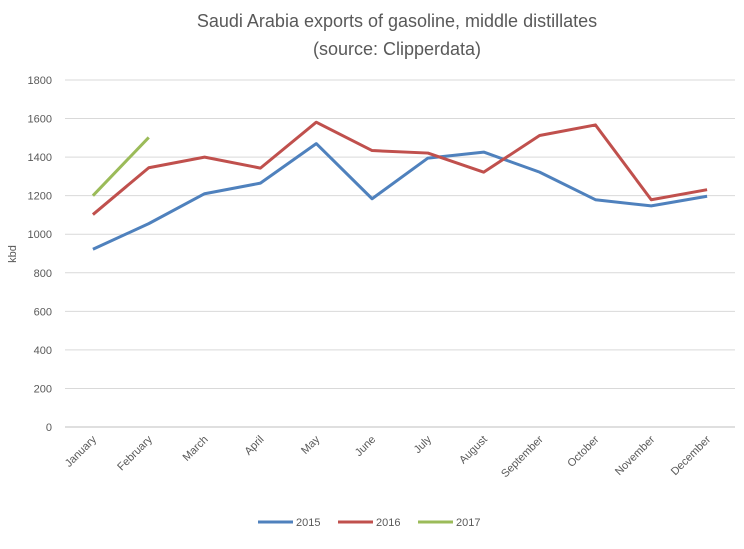  What do you see at coordinates (13, 254) in the screenshot?
I see `y-axis-label: kbd` at bounding box center [13, 254].